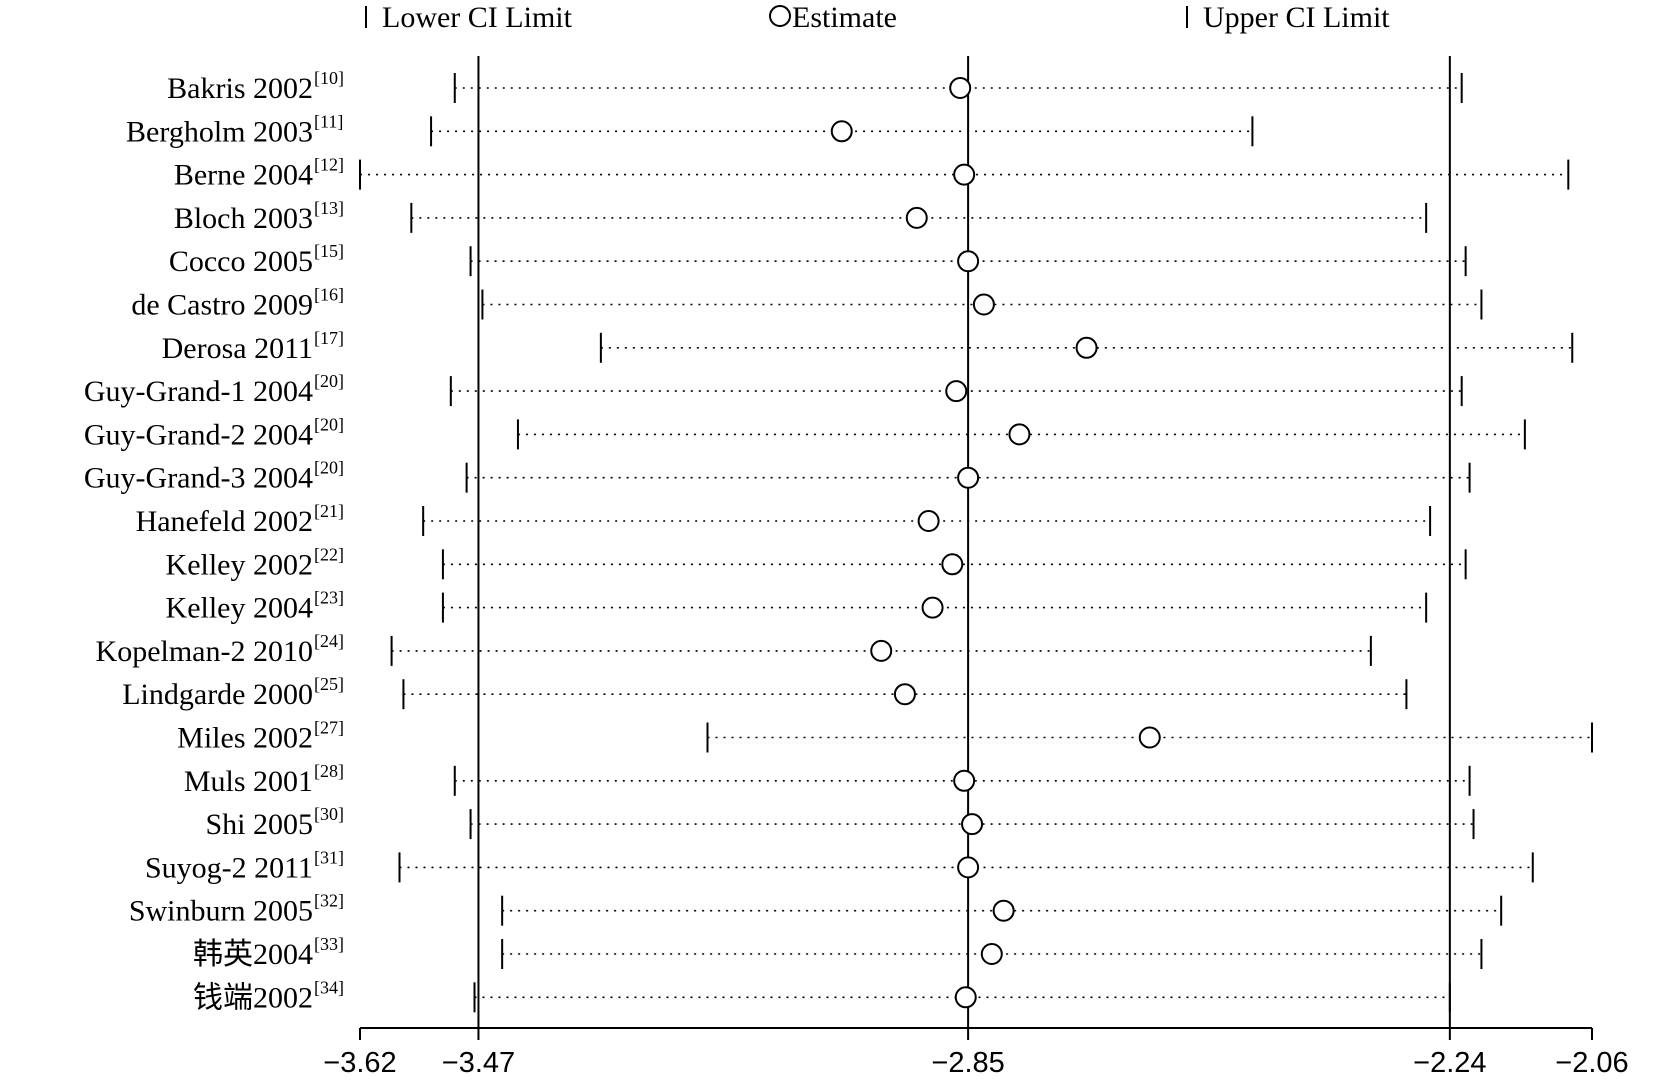  I want to click on study-row: Bloch 2003 [13], so click(801, 216).